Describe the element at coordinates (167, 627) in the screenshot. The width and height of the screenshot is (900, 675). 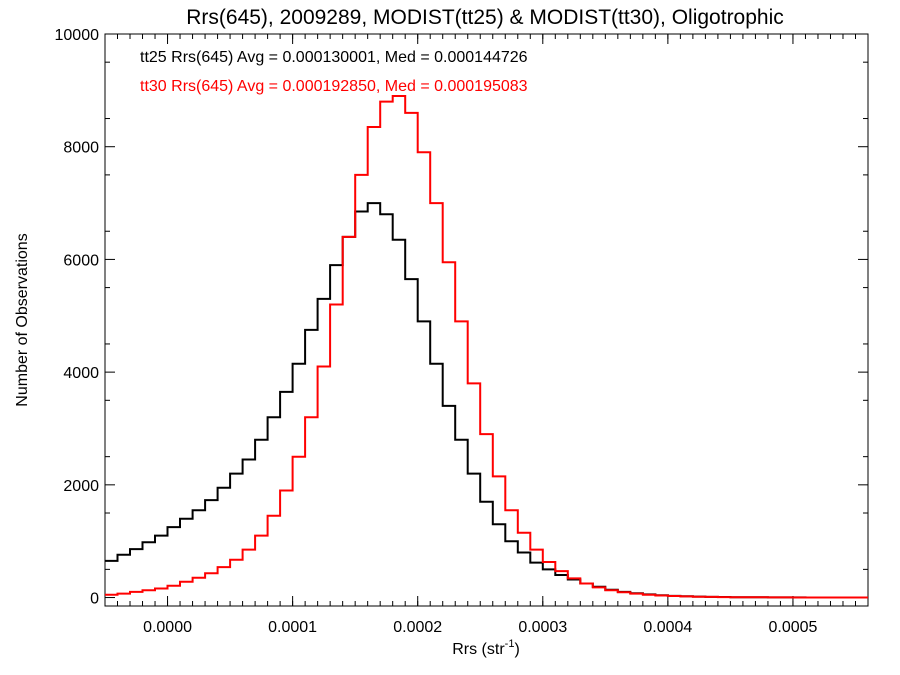
I see `x-tick-label: 0.0000` at that location.